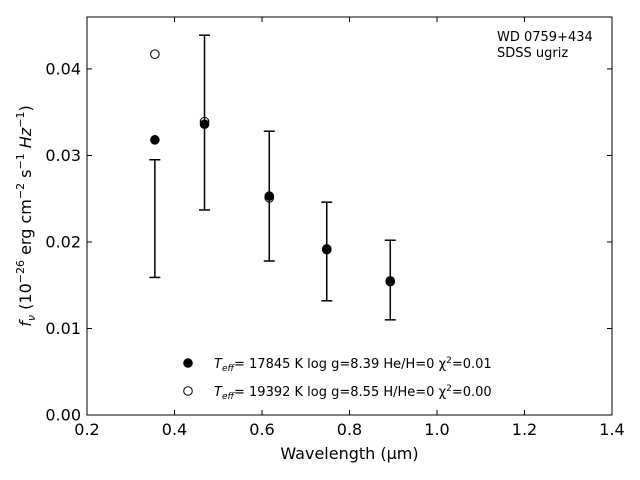  Describe the element at coordinates (63, 241) in the screenshot. I see `y-tick-label: 0.02` at that location.